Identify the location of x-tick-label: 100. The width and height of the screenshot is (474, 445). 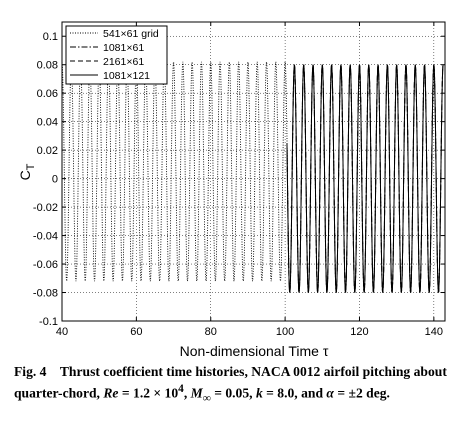
(285, 332).